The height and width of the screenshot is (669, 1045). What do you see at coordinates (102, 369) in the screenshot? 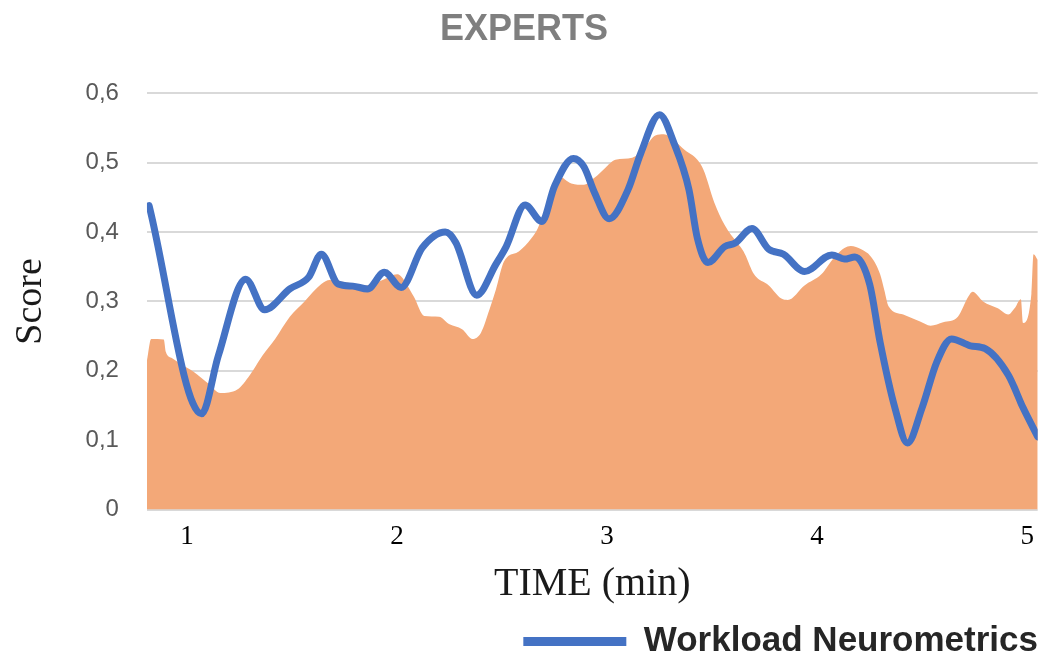
I see `y-tick-label: 0,2` at bounding box center [102, 369].